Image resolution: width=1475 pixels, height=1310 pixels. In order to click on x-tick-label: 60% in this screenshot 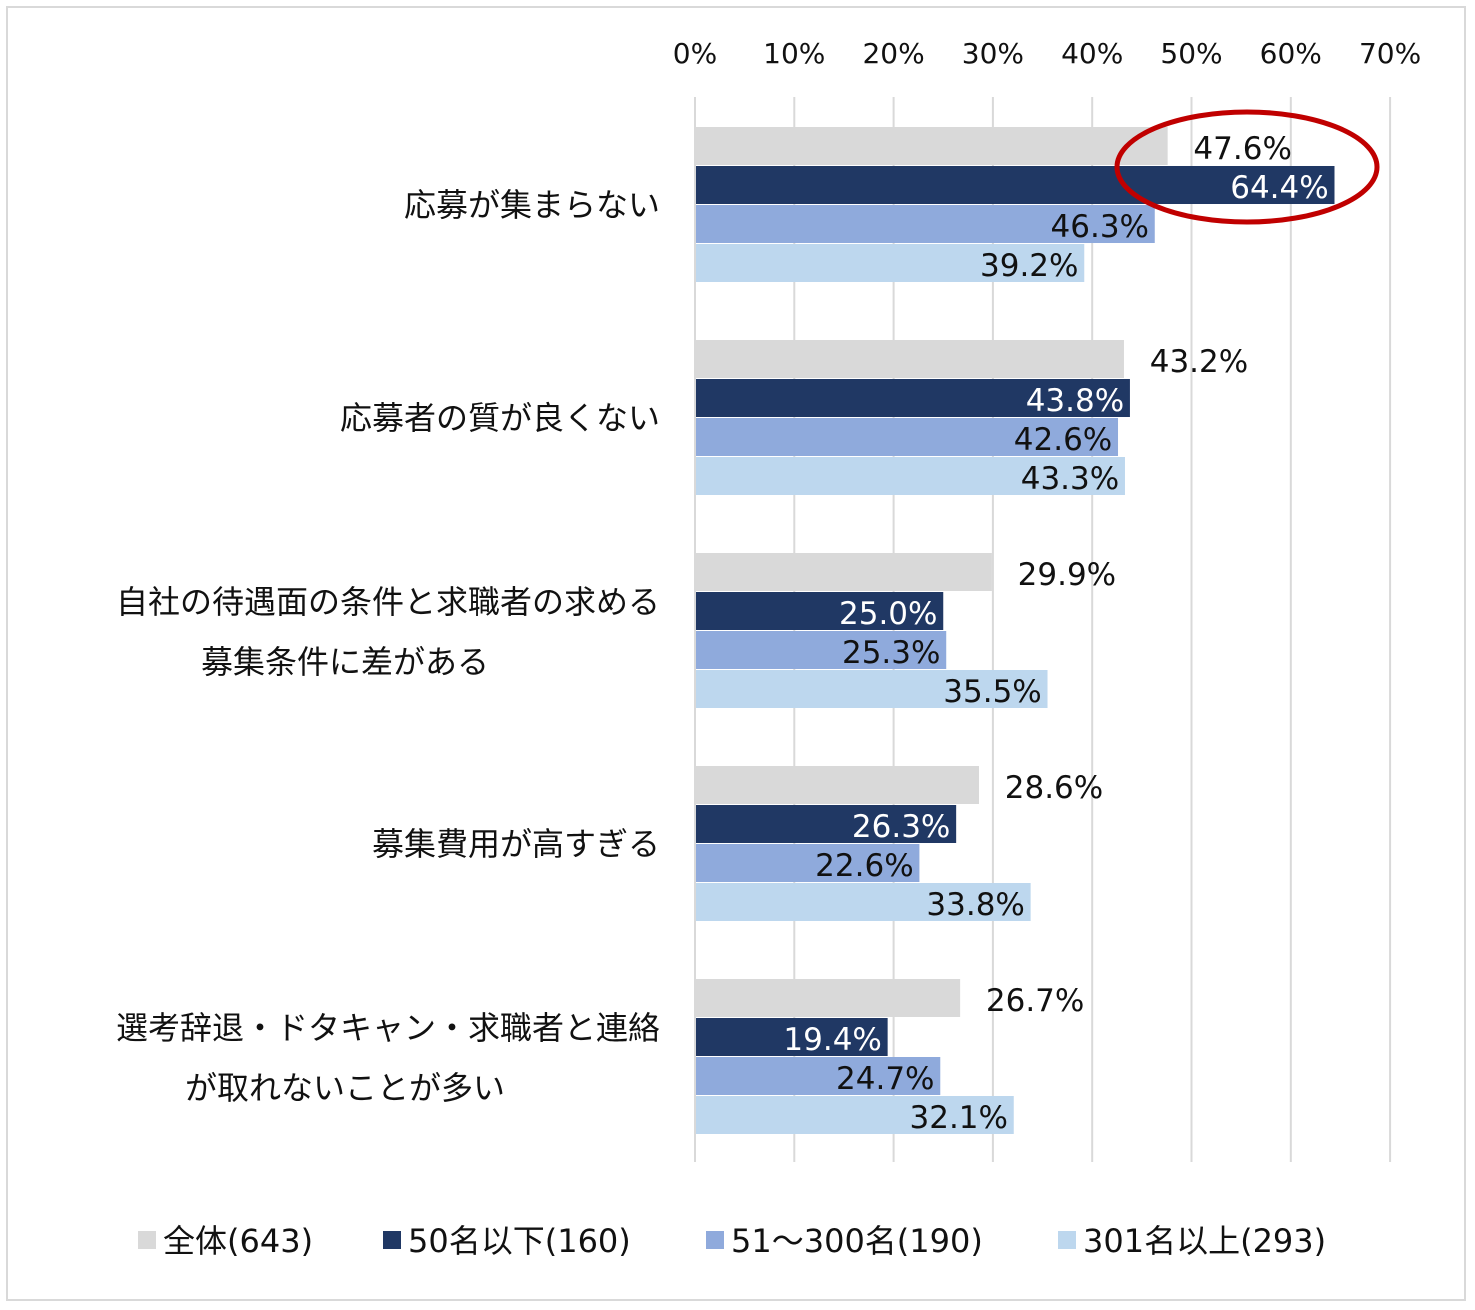, I will do `click(1291, 53)`.